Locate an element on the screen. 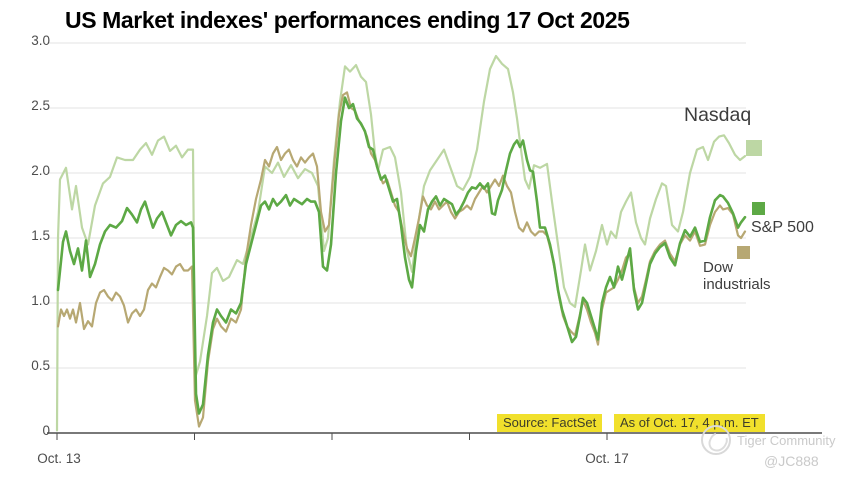 The image size is (841, 485). legend-label-nasdaq: Nasdaq is located at coordinates (718, 115).